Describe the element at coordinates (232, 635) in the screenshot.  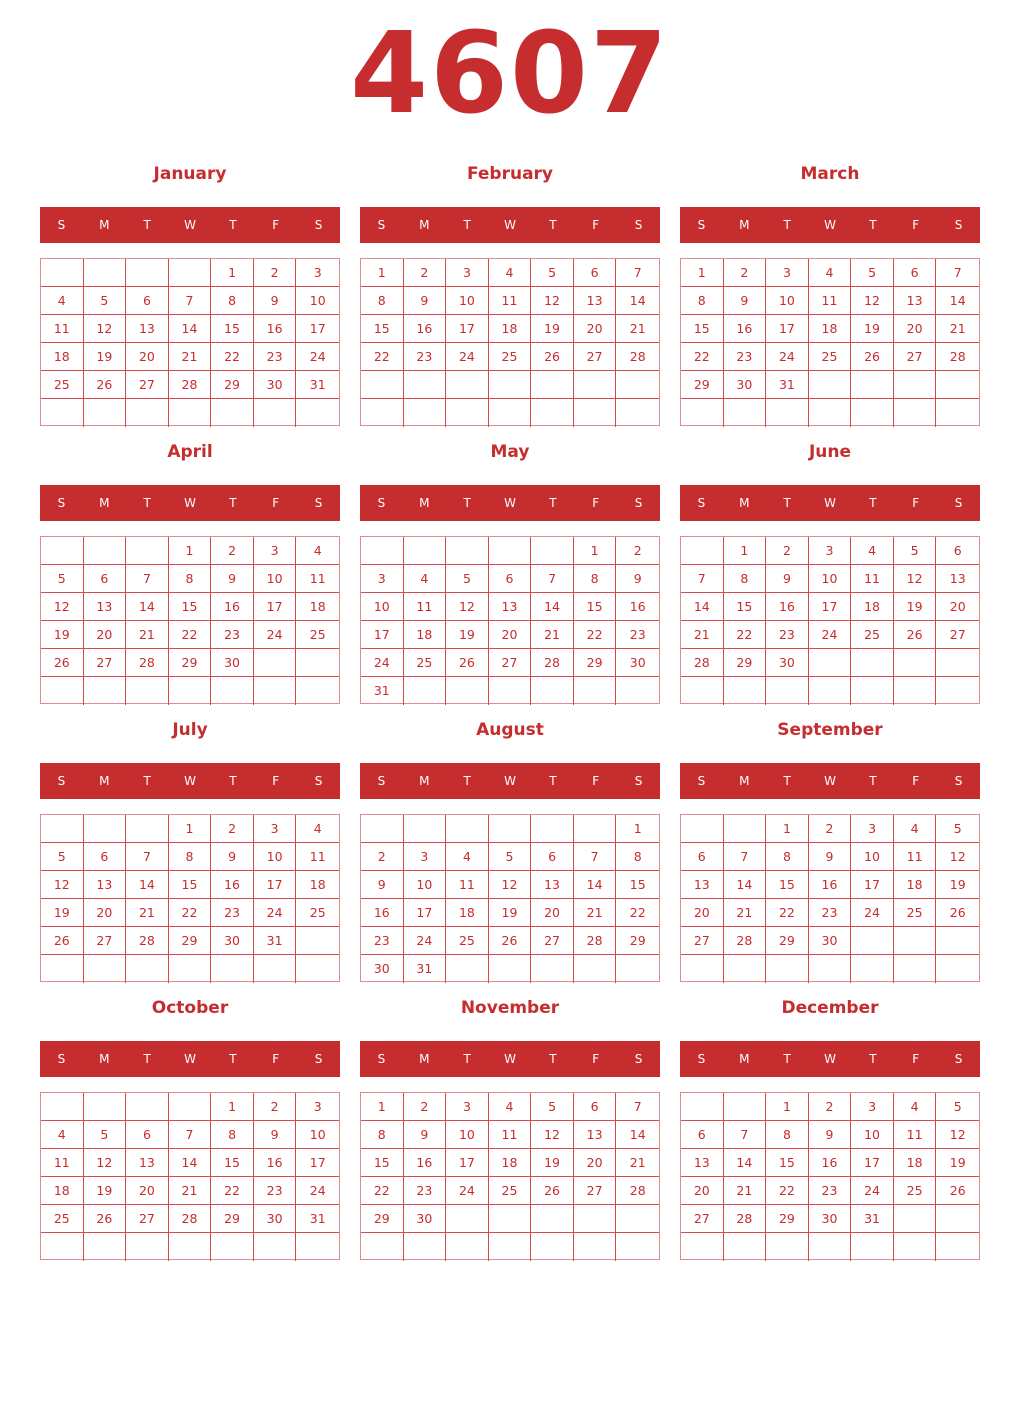
I see `day-cell: 23` at that location.